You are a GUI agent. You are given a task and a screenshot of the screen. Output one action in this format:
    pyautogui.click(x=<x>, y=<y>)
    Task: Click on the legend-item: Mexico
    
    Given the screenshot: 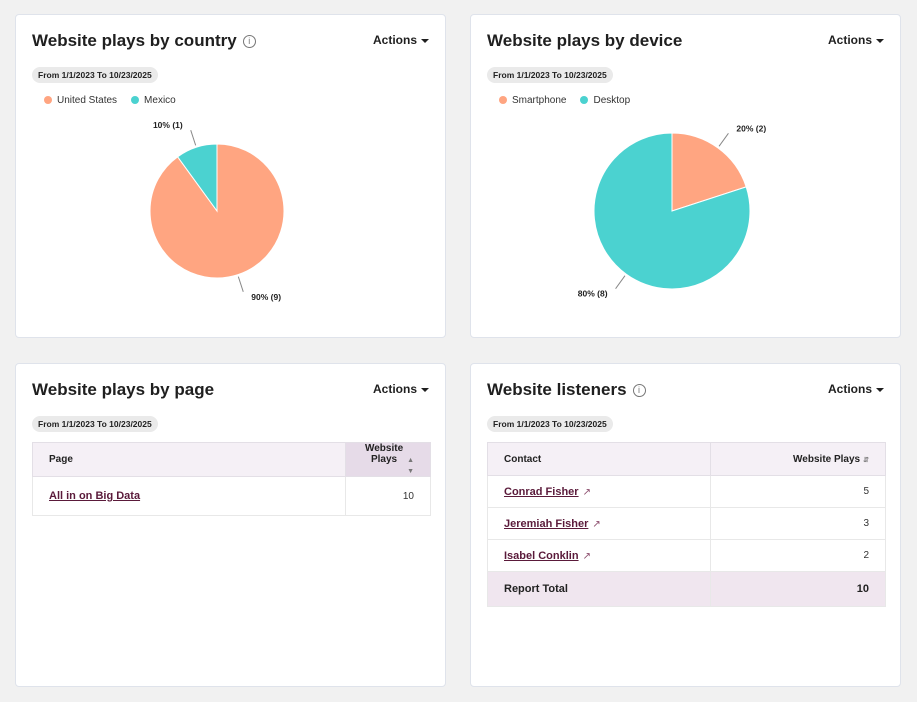 What is the action you would take?
    pyautogui.click(x=153, y=100)
    